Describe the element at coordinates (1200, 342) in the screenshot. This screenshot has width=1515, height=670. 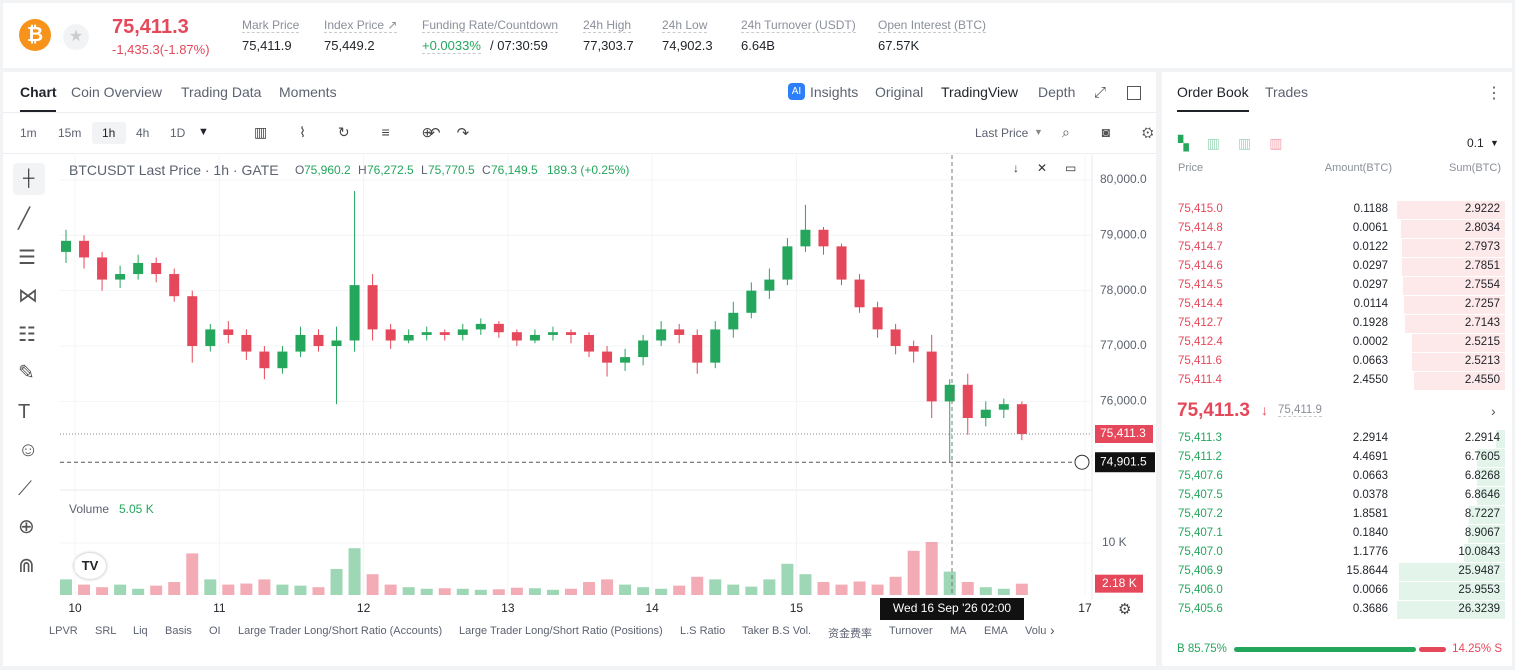
I see `book-price: 75,412.4` at that location.